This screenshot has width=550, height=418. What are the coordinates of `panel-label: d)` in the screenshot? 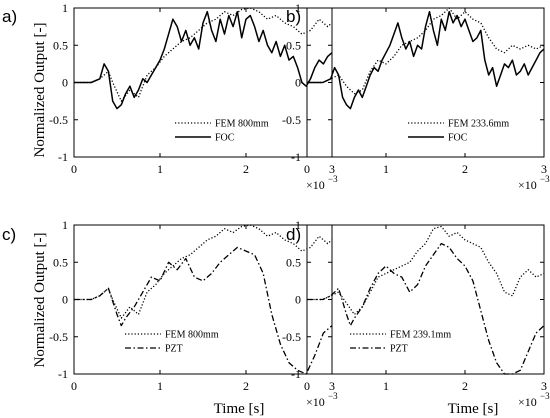 It's located at (293, 234).